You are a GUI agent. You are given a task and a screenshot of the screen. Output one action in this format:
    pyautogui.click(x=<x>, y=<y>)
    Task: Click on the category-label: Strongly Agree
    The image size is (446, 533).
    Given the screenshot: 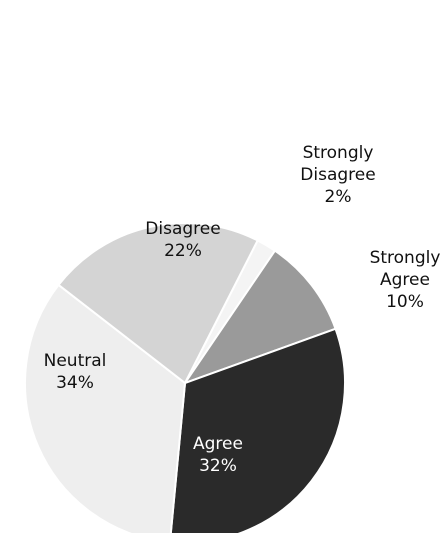 What is the action you would take?
    pyautogui.click(x=405, y=269)
    